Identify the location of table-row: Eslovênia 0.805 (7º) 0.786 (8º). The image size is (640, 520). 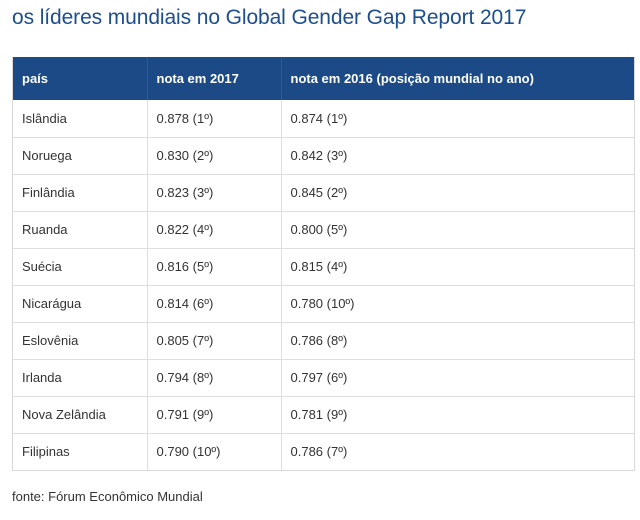
(323, 341).